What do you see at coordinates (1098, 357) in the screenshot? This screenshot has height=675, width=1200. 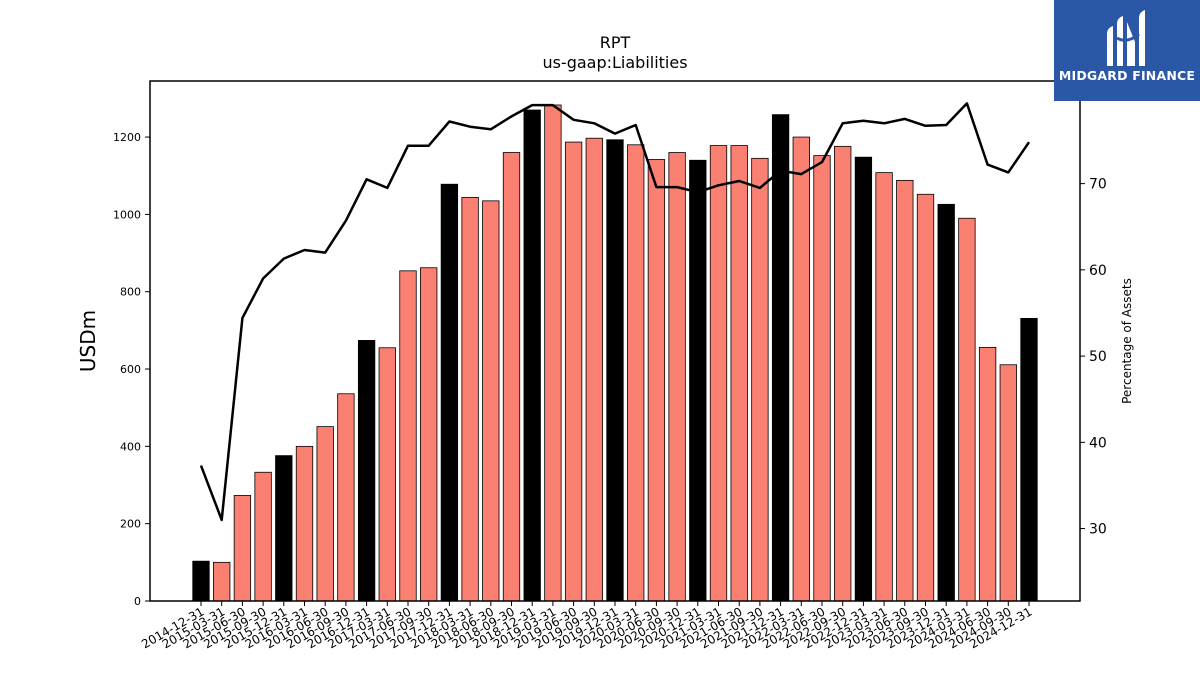 I see `y2-tick-label: 50` at bounding box center [1098, 357].